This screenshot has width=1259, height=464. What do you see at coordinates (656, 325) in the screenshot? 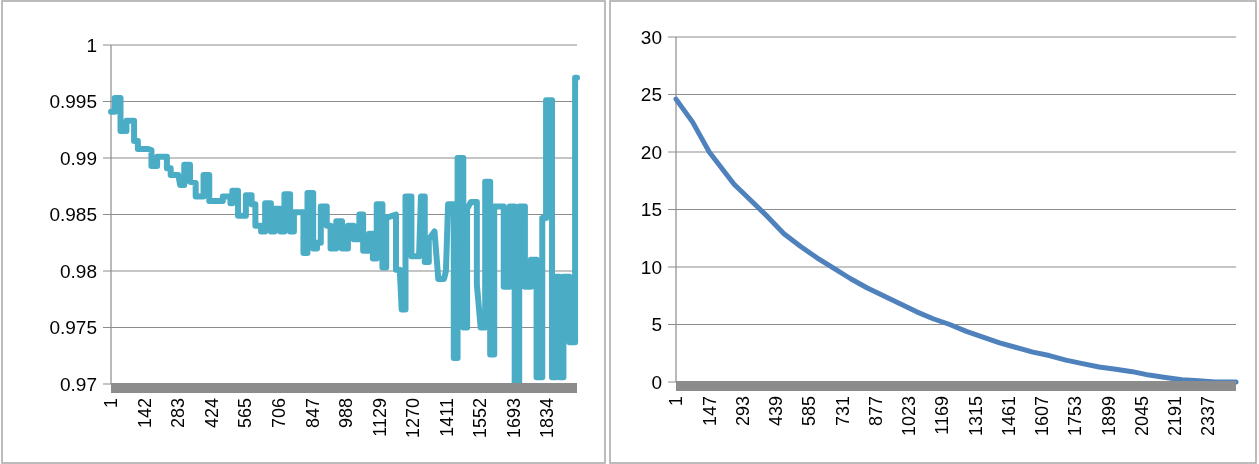
I see `y-tick-label: 5` at bounding box center [656, 325].